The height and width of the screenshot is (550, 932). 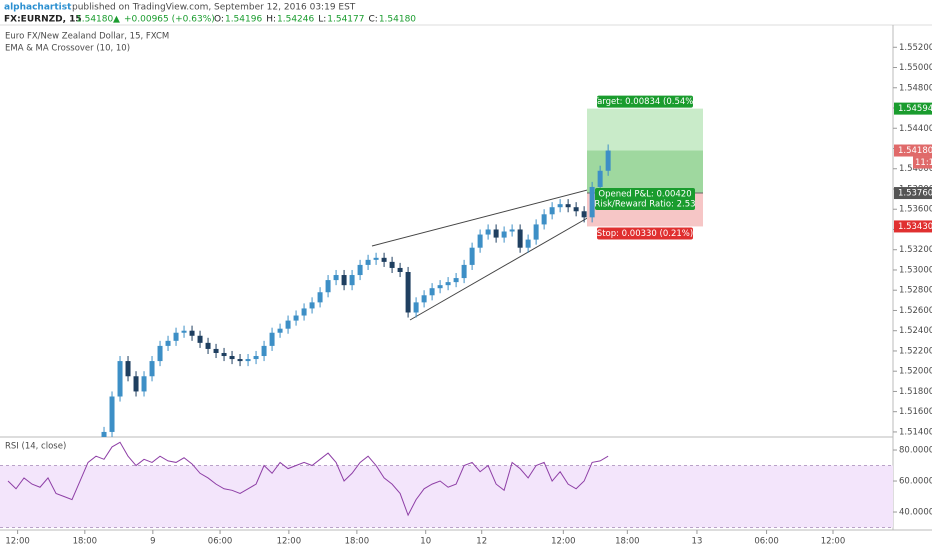 What do you see at coordinates (67, 49) in the screenshot?
I see `indicator-title: EMA & MA Crossover (10, 10)` at bounding box center [67, 49].